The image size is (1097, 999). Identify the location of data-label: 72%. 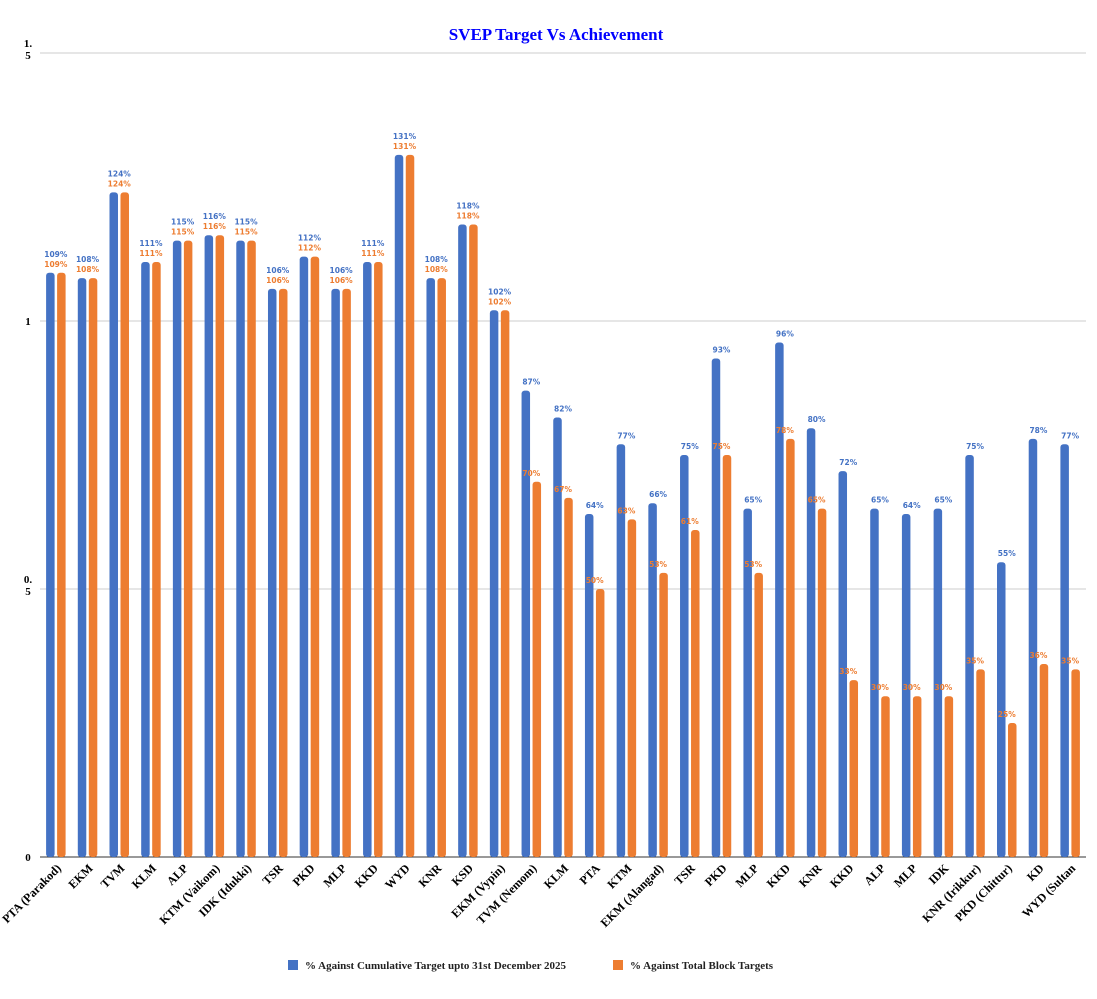
(848, 462).